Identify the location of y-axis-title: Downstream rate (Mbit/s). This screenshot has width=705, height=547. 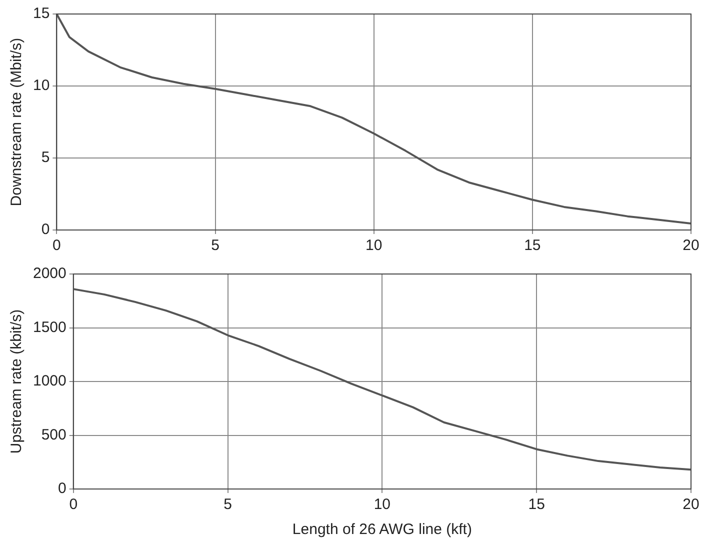
(17, 122).